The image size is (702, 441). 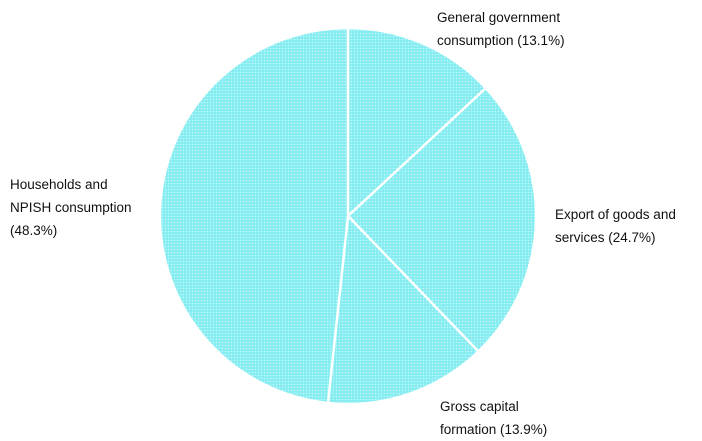 I want to click on slice-label-export-line-2: services (24.7%), so click(x=605, y=237).